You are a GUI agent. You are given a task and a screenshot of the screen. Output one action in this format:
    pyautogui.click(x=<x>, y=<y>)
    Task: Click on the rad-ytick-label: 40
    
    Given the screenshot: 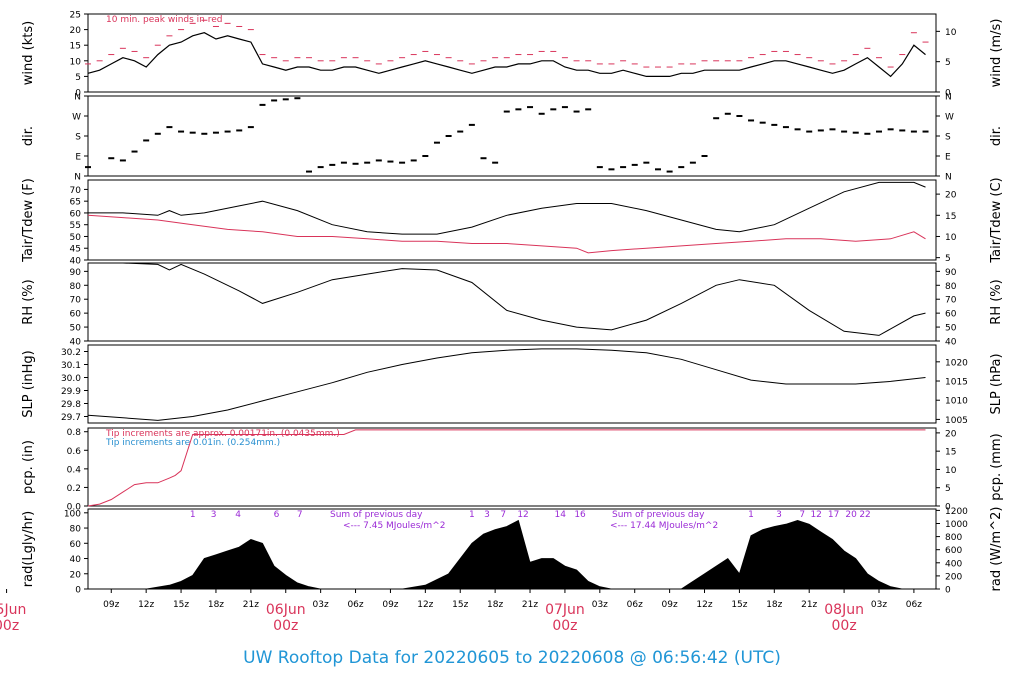 What is the action you would take?
    pyautogui.click(x=76, y=560)
    